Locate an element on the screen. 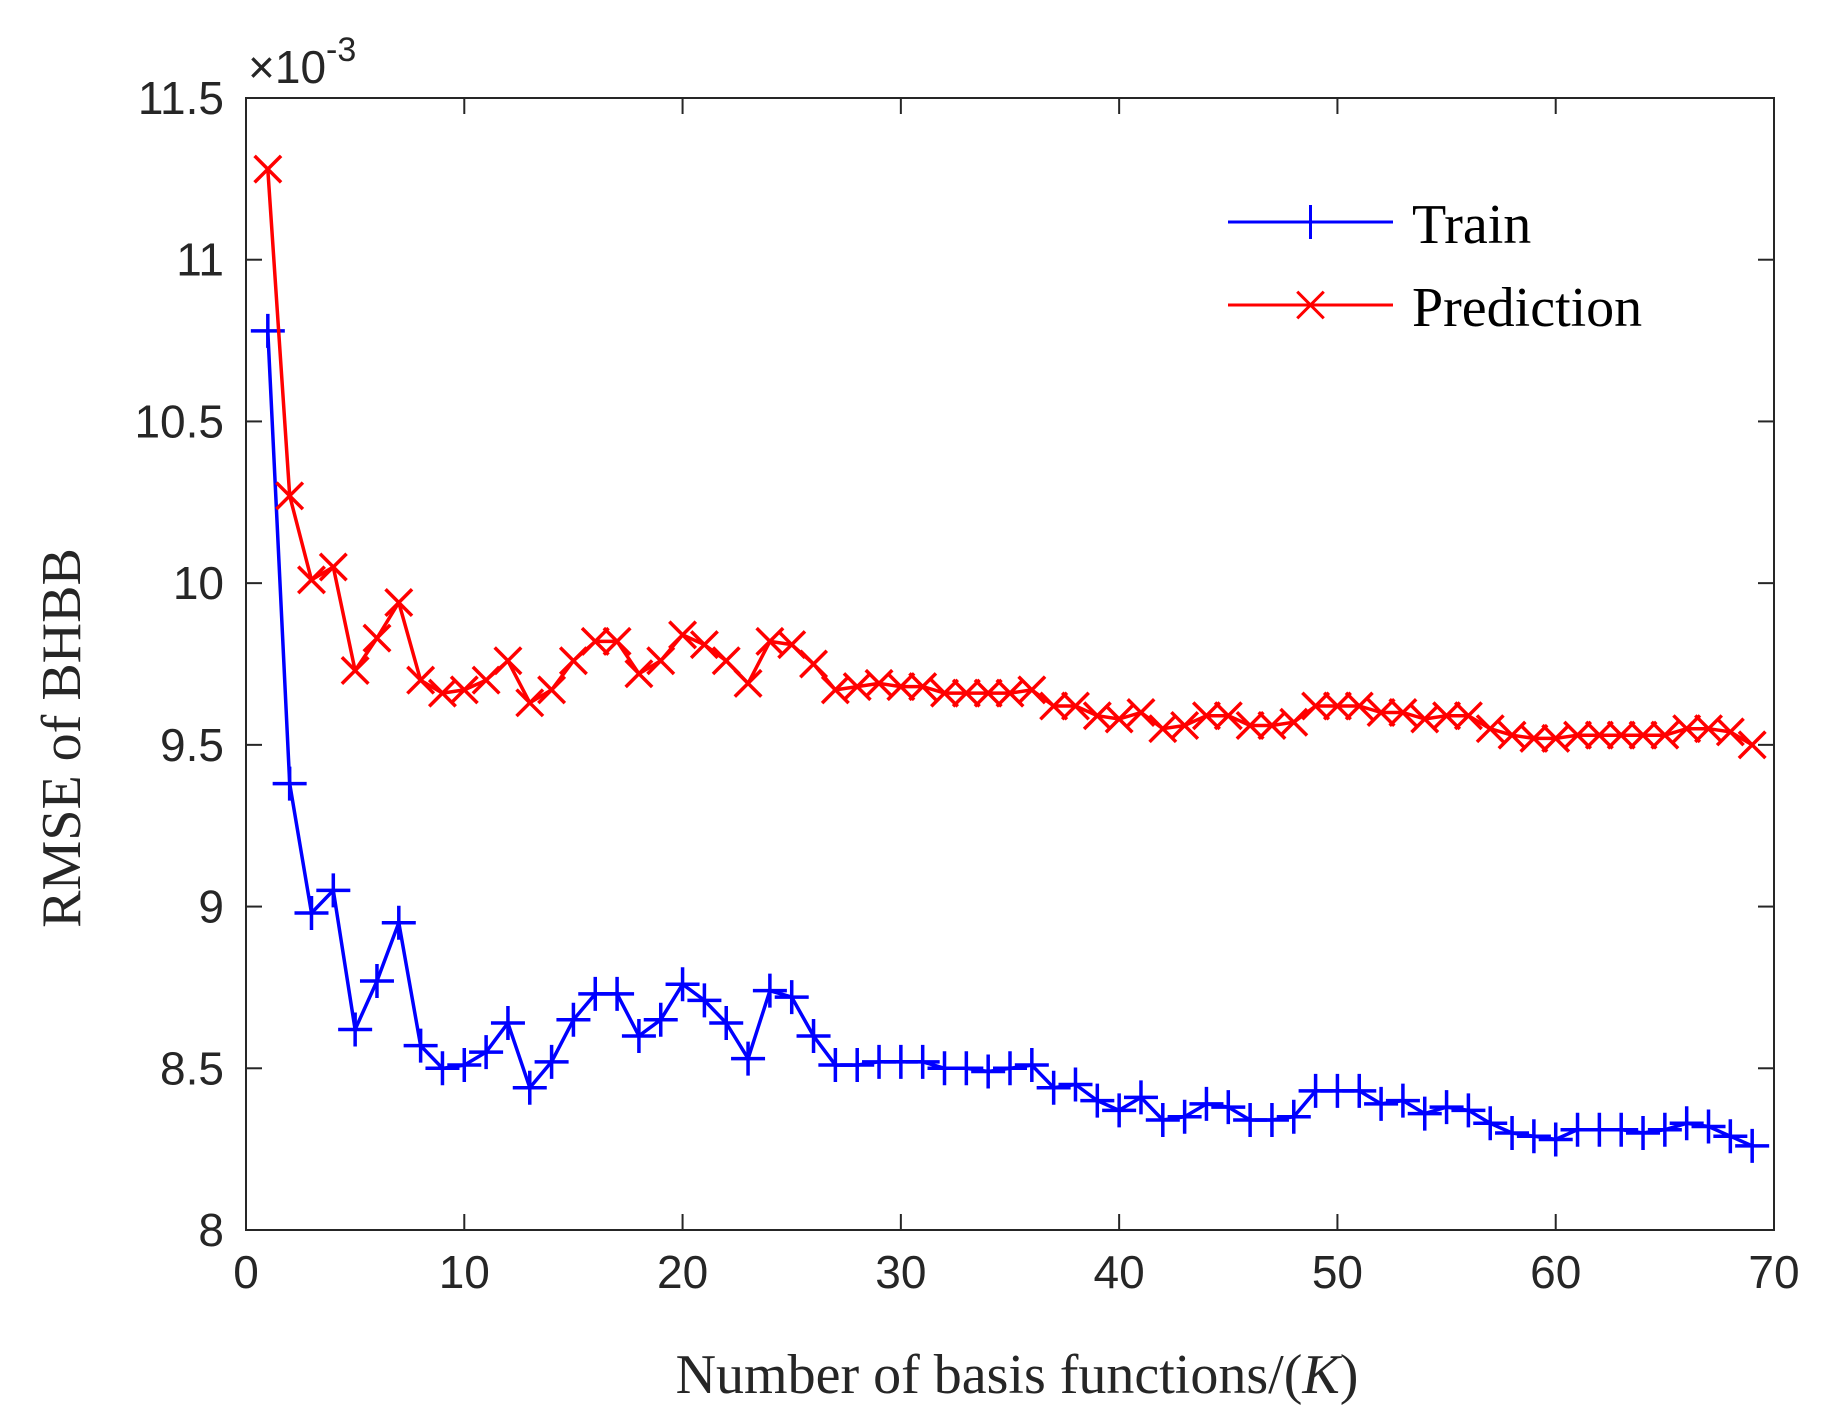  legend-label-train: Train is located at coordinates (1471, 225).